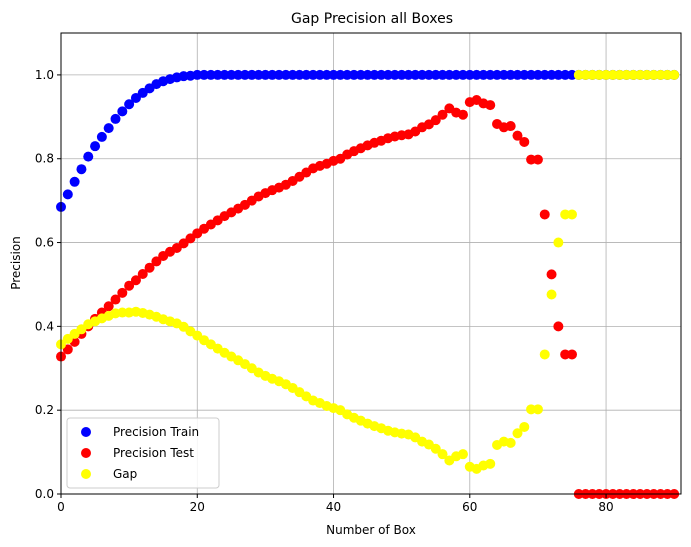  Describe the element at coordinates (48, 284) in the screenshot. I see `y-axis-ticks: 0.0 0.2 0.4 0.6 0.8 1.0` at that location.